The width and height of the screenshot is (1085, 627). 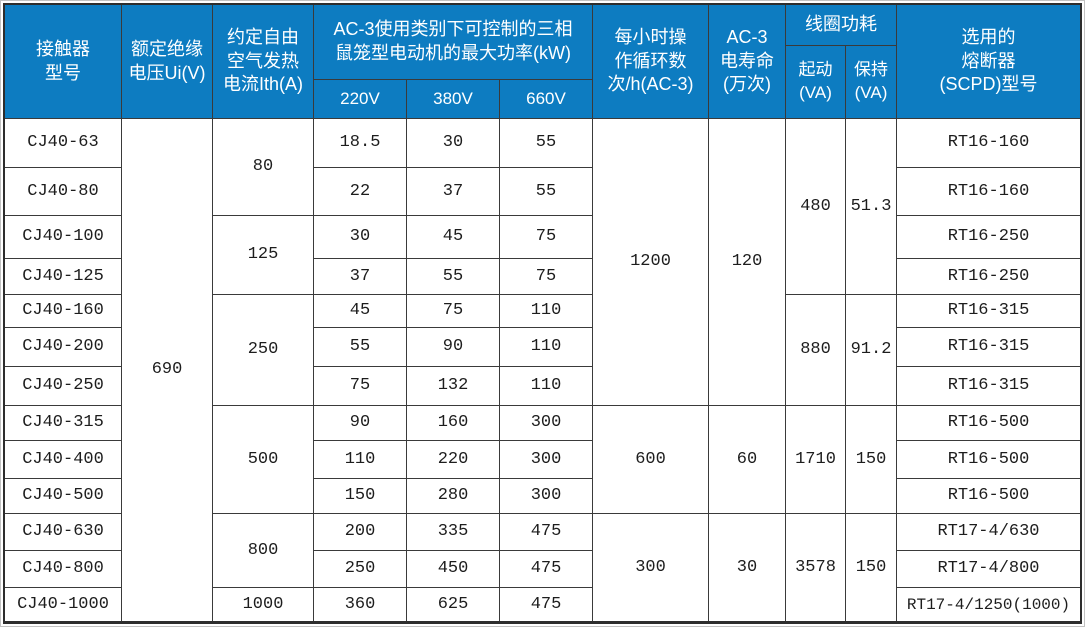 I want to click on header-220v: 220V, so click(x=360, y=99).